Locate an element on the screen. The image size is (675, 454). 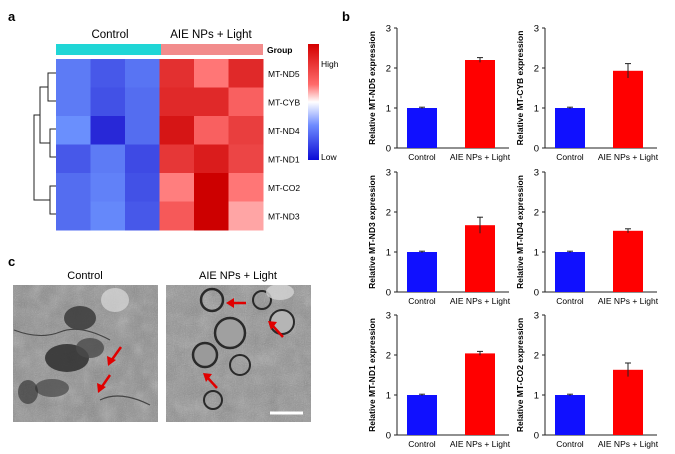
heatmap-group-control: Control is located at coordinates (109, 35).